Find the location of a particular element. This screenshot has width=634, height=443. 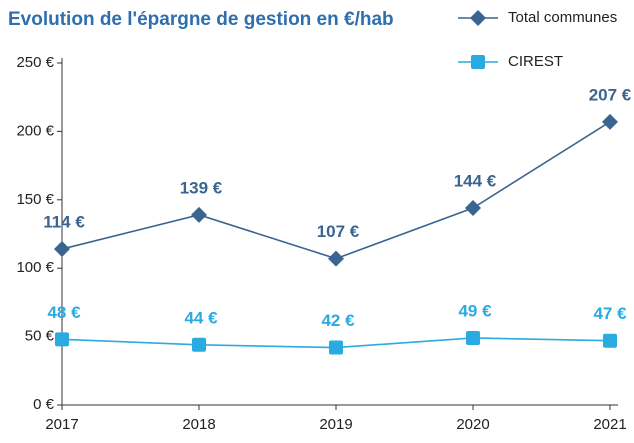

data-label: 42 € is located at coordinates (338, 320).